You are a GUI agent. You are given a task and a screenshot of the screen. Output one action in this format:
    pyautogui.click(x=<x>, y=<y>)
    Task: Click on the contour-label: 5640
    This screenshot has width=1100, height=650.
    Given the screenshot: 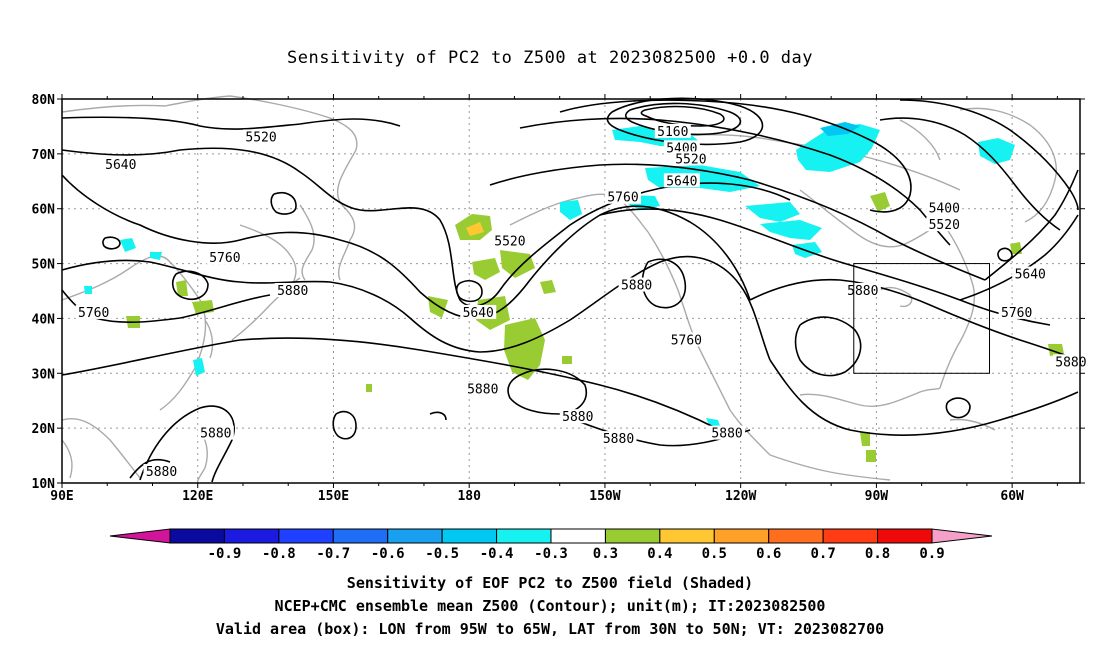 What is the action you would take?
    pyautogui.click(x=681, y=181)
    